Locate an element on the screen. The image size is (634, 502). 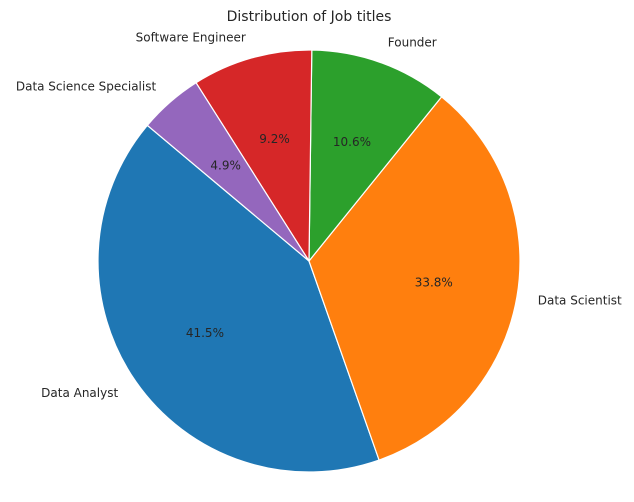
chart-title: Distribution of Job titles is located at coordinates (309, 17).